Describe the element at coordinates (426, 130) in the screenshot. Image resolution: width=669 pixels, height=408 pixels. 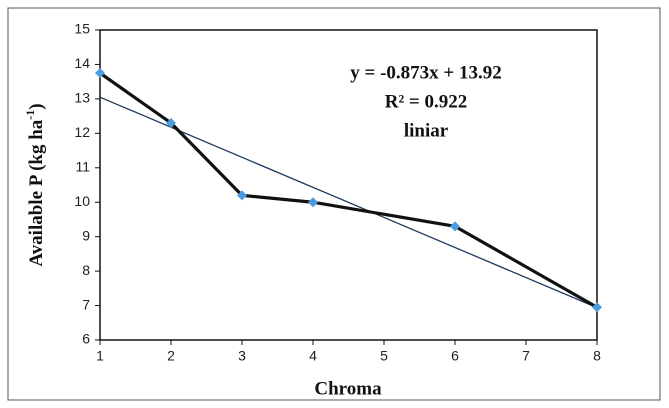
I see `annotation: liniar` at that location.